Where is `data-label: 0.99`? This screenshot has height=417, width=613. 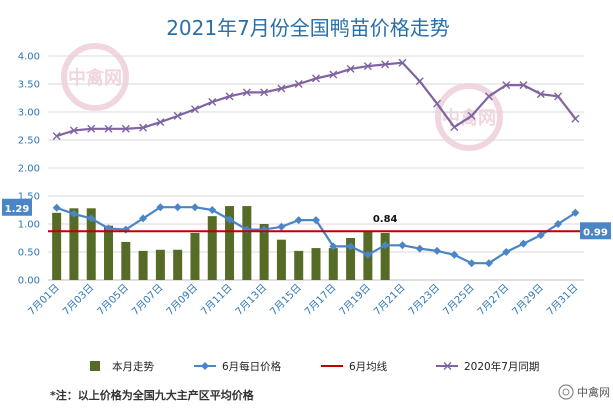 data-label: 0.99 is located at coordinates (595, 232).